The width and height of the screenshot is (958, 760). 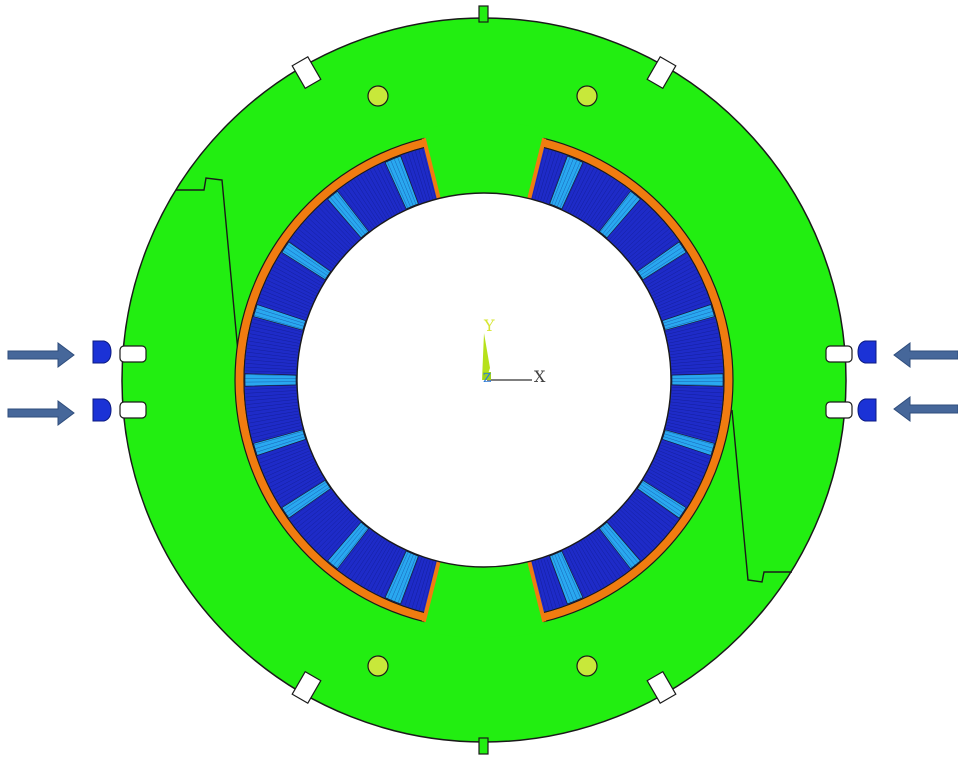 I want to click on axis-label-z: Z, so click(x=487, y=378).